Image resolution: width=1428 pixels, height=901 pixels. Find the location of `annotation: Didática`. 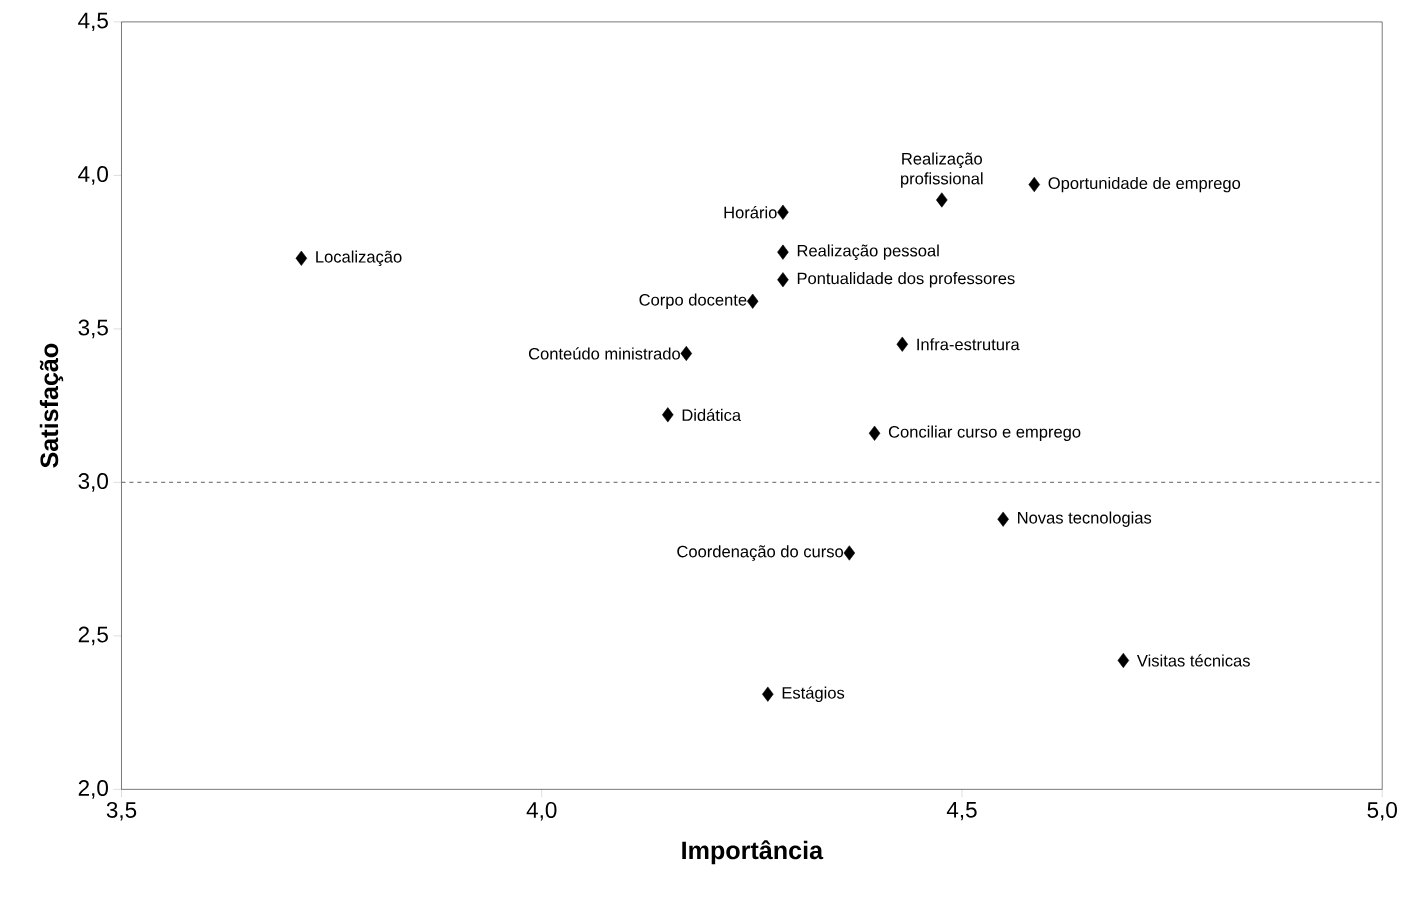

annotation: Didática is located at coordinates (712, 415).